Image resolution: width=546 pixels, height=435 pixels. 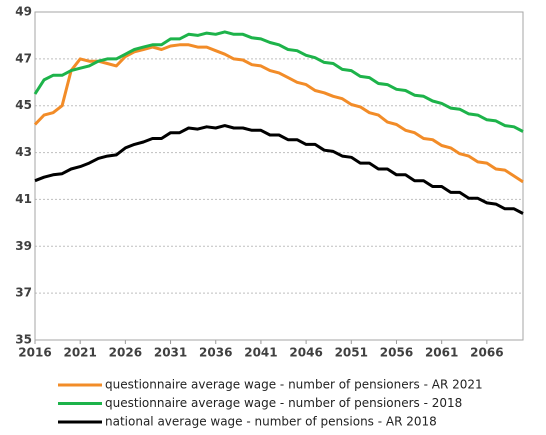 I want to click on y-tick-label: 45, so click(x=23, y=105).